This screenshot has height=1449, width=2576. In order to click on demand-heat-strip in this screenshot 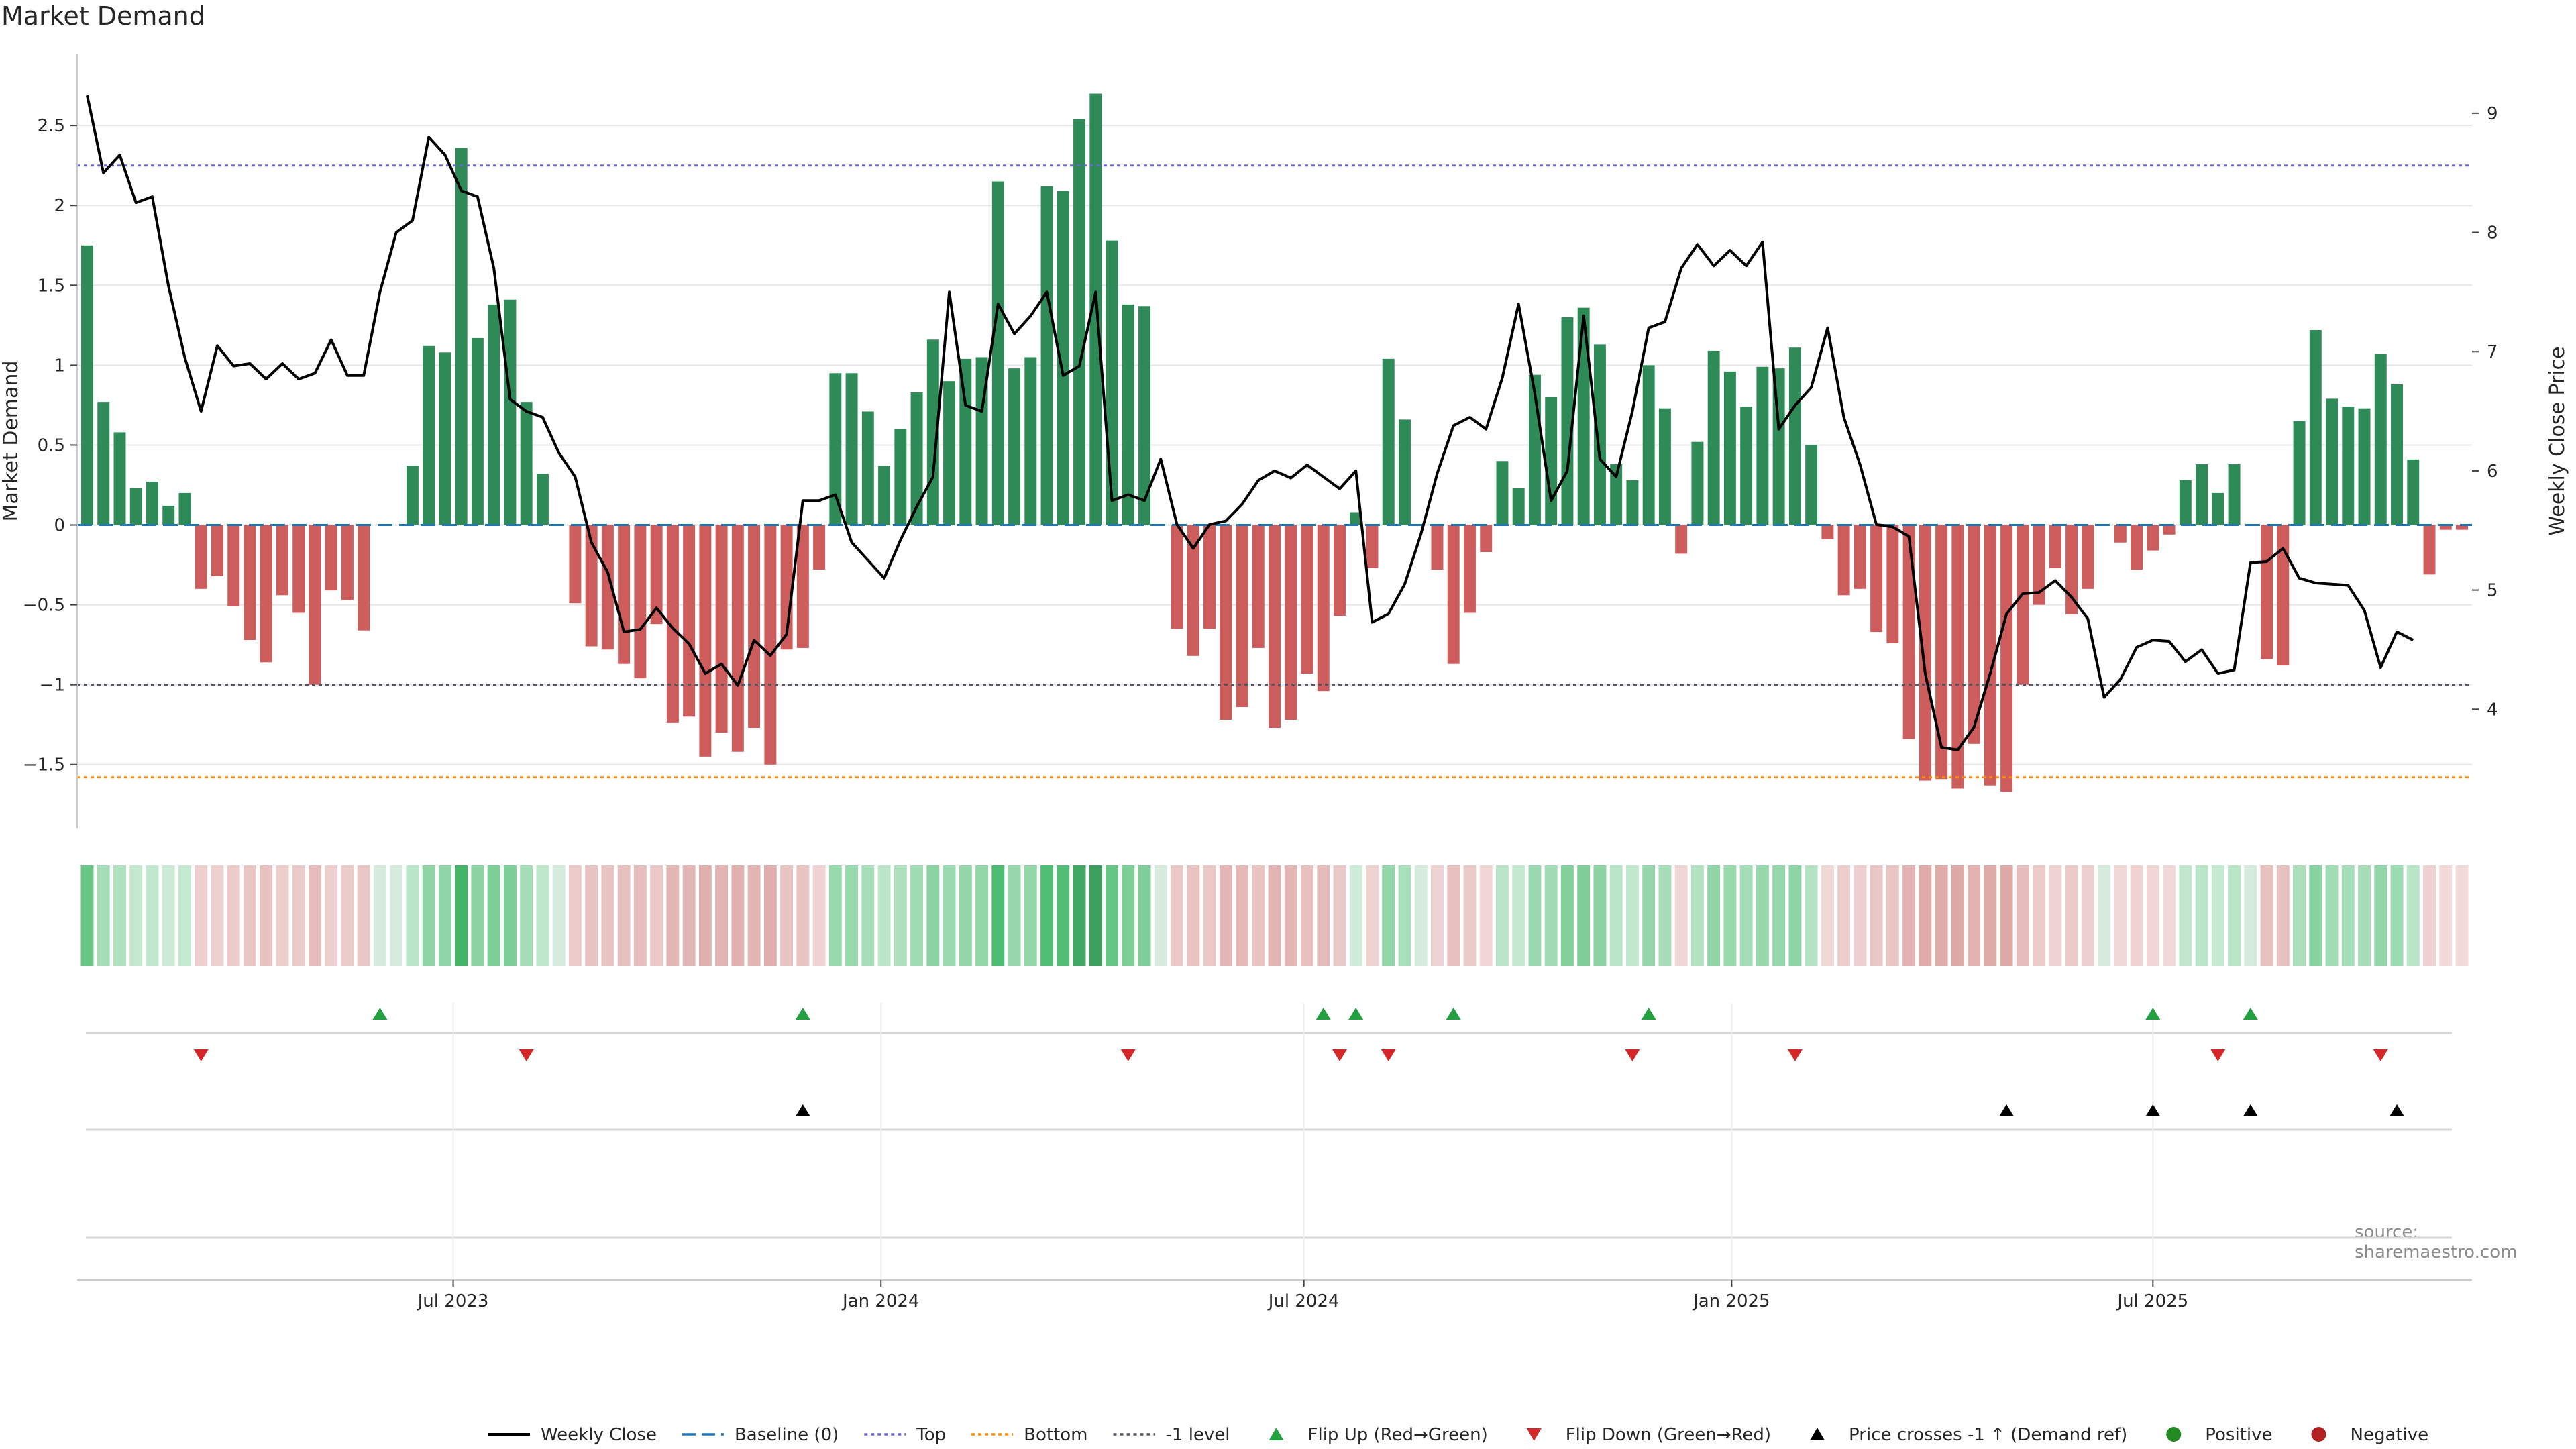, I will do `click(1274, 915)`.